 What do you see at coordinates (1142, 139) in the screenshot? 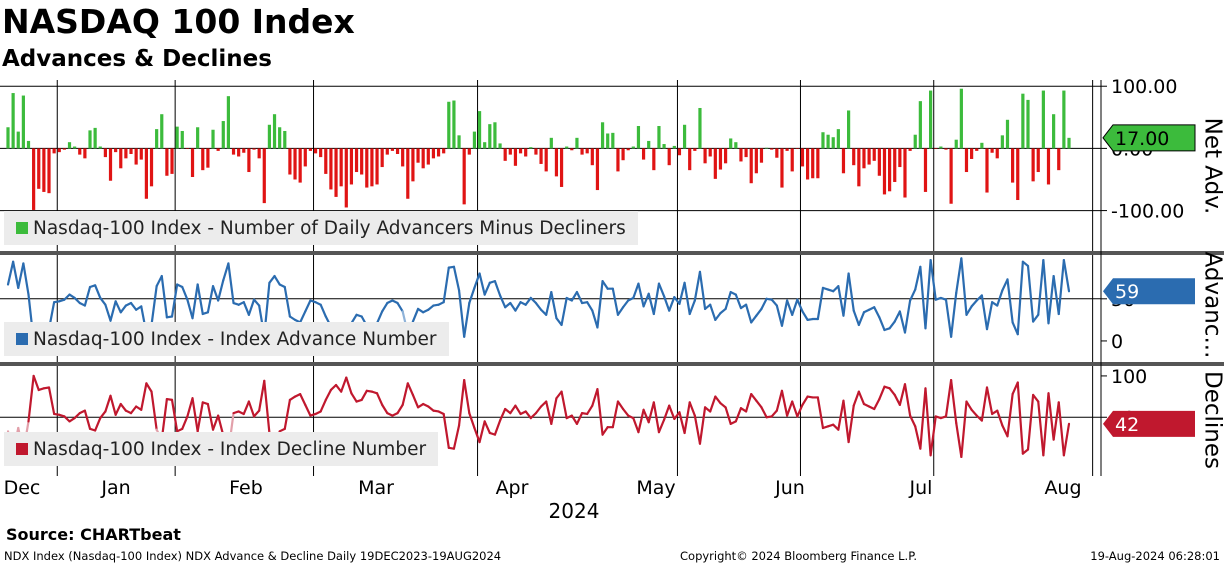
I see `last-value-label: 17.00` at bounding box center [1142, 139].